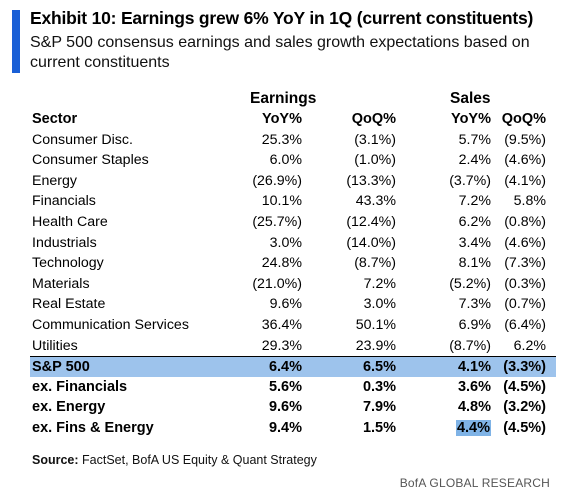 This screenshot has height=499, width=572. I want to click on table-row: ex. Fins & Energy 9.4% 1.5% 4.4% (4.5%), so click(293, 428).